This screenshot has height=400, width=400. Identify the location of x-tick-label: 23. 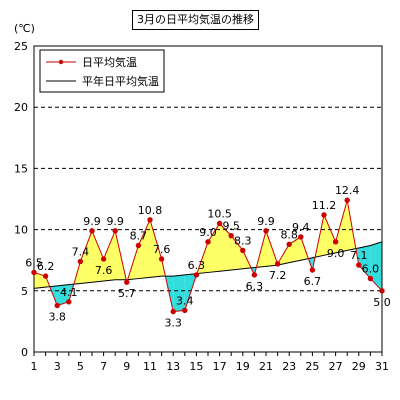
(289, 366).